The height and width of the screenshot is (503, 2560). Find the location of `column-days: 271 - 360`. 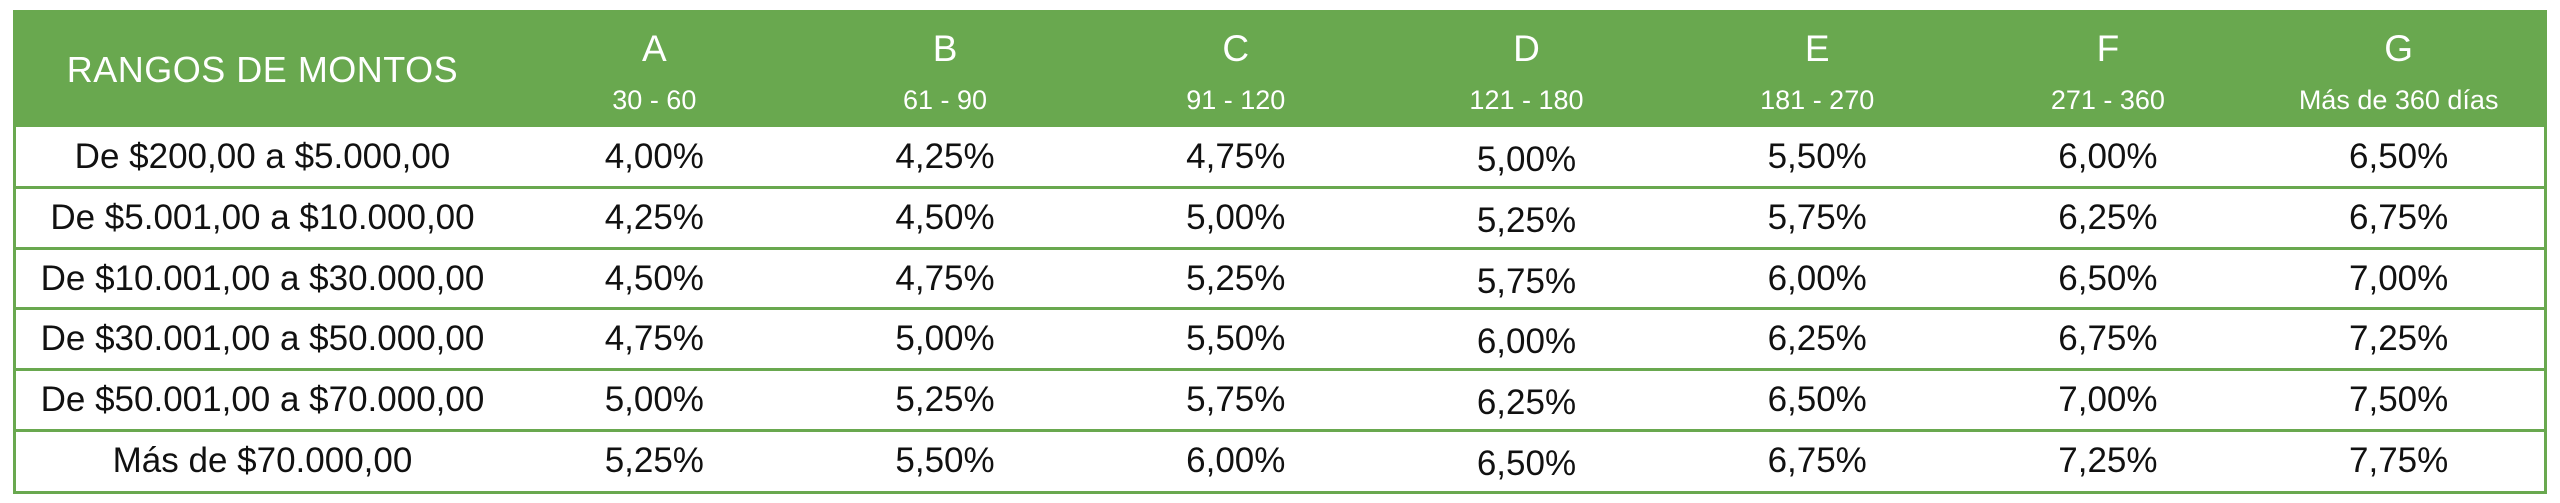

column-days: 271 - 360 is located at coordinates (2107, 100).